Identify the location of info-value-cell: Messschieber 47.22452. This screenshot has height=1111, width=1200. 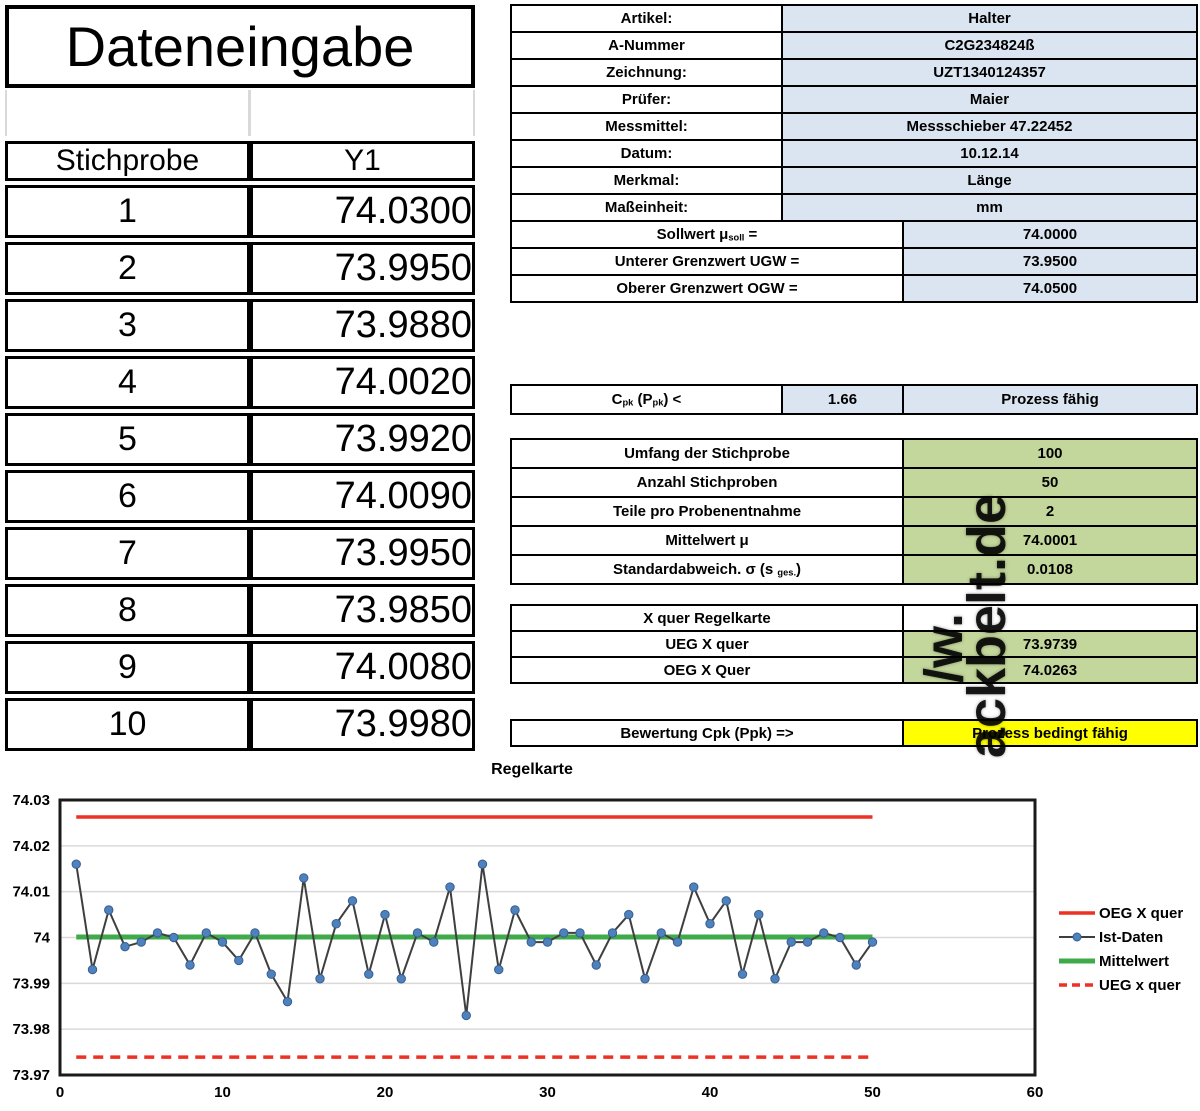
(989, 126).